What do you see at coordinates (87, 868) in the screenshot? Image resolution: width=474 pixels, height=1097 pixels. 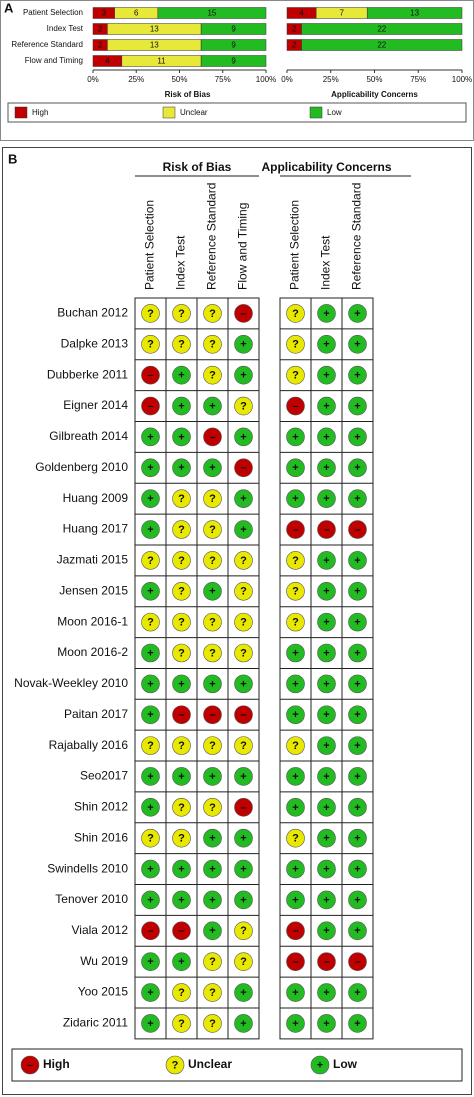 I see `study-name: Swindells 2010` at bounding box center [87, 868].